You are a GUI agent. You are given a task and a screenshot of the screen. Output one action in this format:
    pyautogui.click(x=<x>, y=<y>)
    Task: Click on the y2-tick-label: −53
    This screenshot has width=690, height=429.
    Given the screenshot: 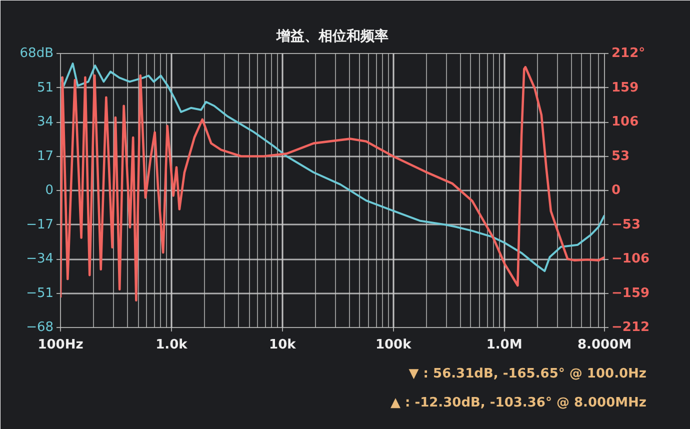 What is the action you would take?
    pyautogui.click(x=626, y=224)
    